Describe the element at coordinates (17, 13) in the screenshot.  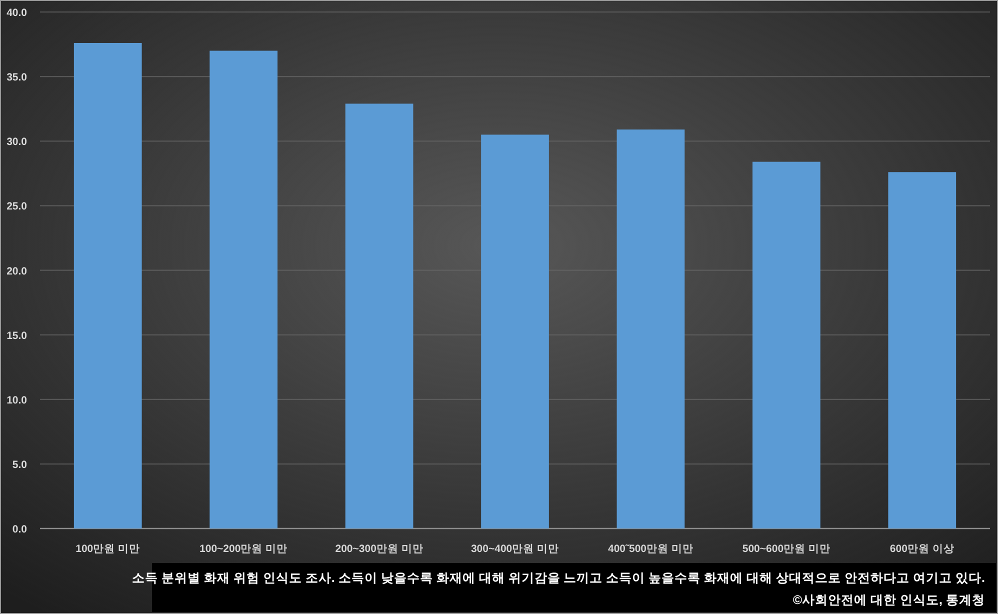
I see `y-tick-label: 40.0` at that location.